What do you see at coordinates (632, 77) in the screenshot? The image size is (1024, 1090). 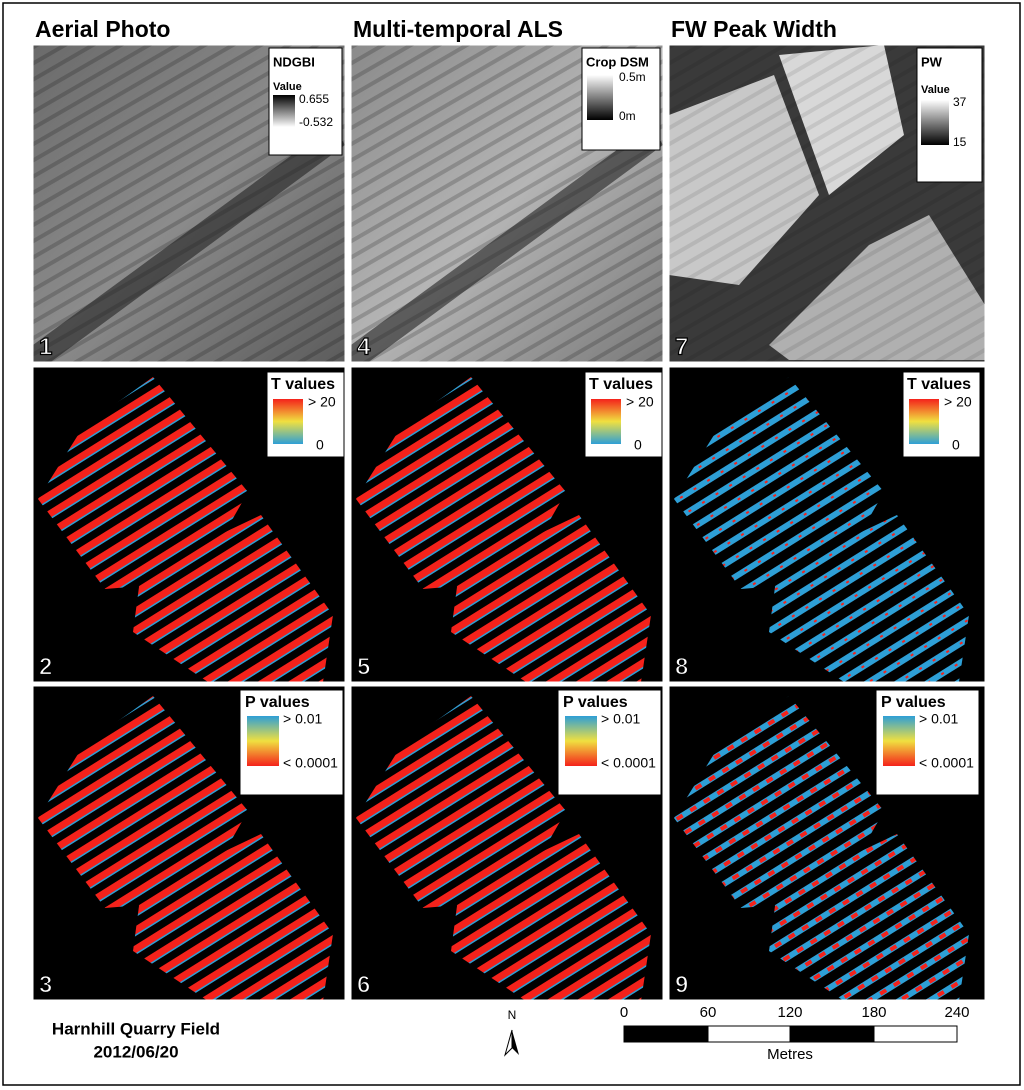 I see `legend-top: 0.5m` at bounding box center [632, 77].